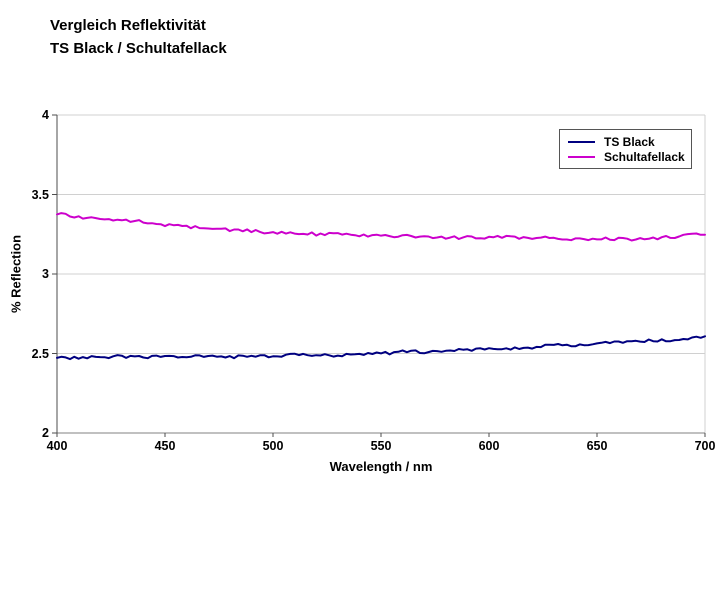  Describe the element at coordinates (381, 446) in the screenshot. I see `x-tick-label: 550` at that location.